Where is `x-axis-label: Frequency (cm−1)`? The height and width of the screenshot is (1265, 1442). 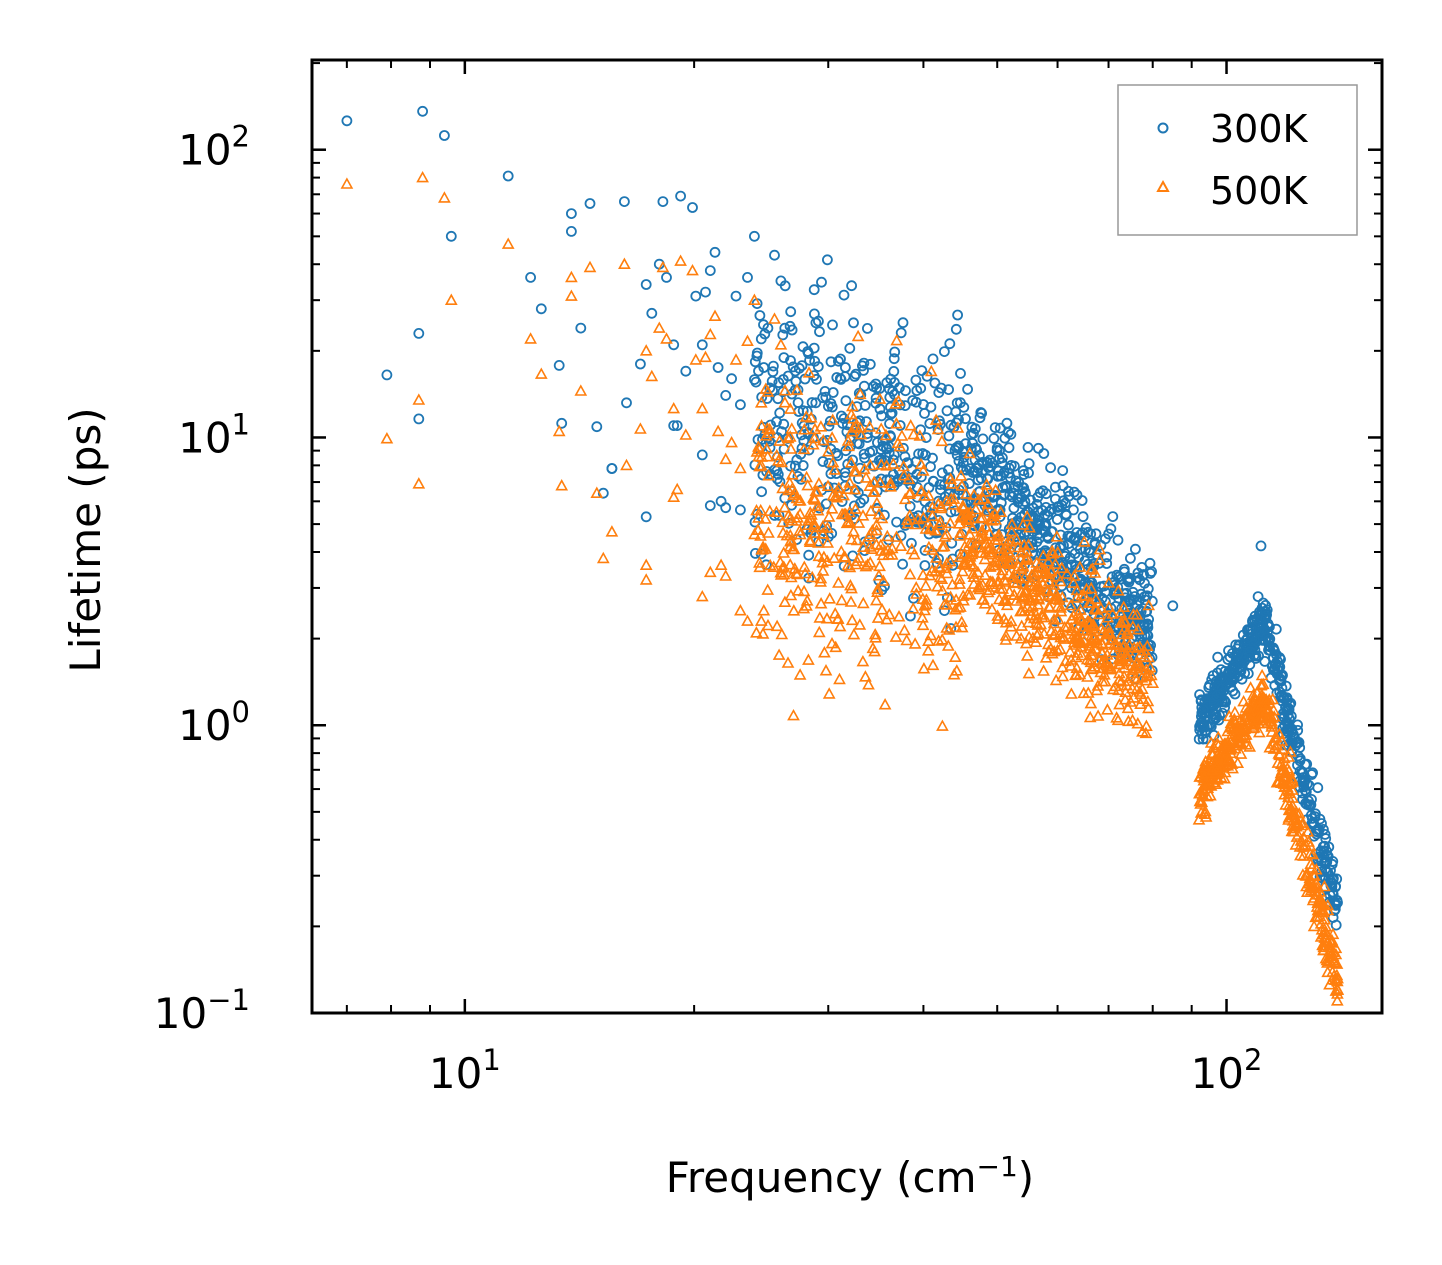 x-axis-label: Frequency (cm−1) is located at coordinates (850, 1176).